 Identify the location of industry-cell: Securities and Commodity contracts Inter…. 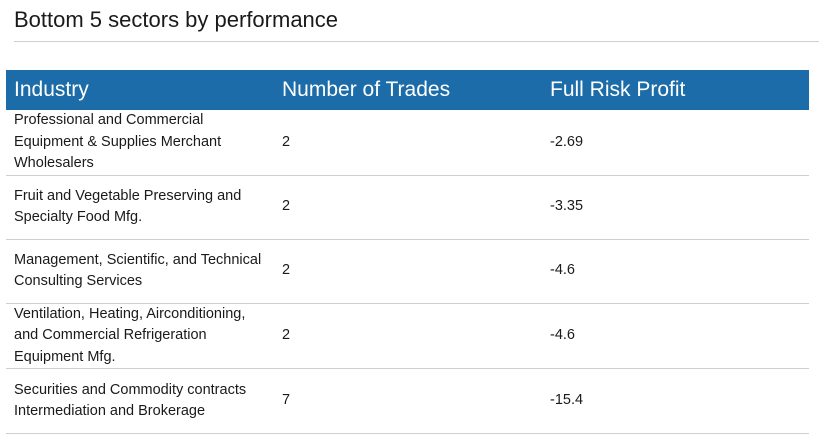
(140, 401).